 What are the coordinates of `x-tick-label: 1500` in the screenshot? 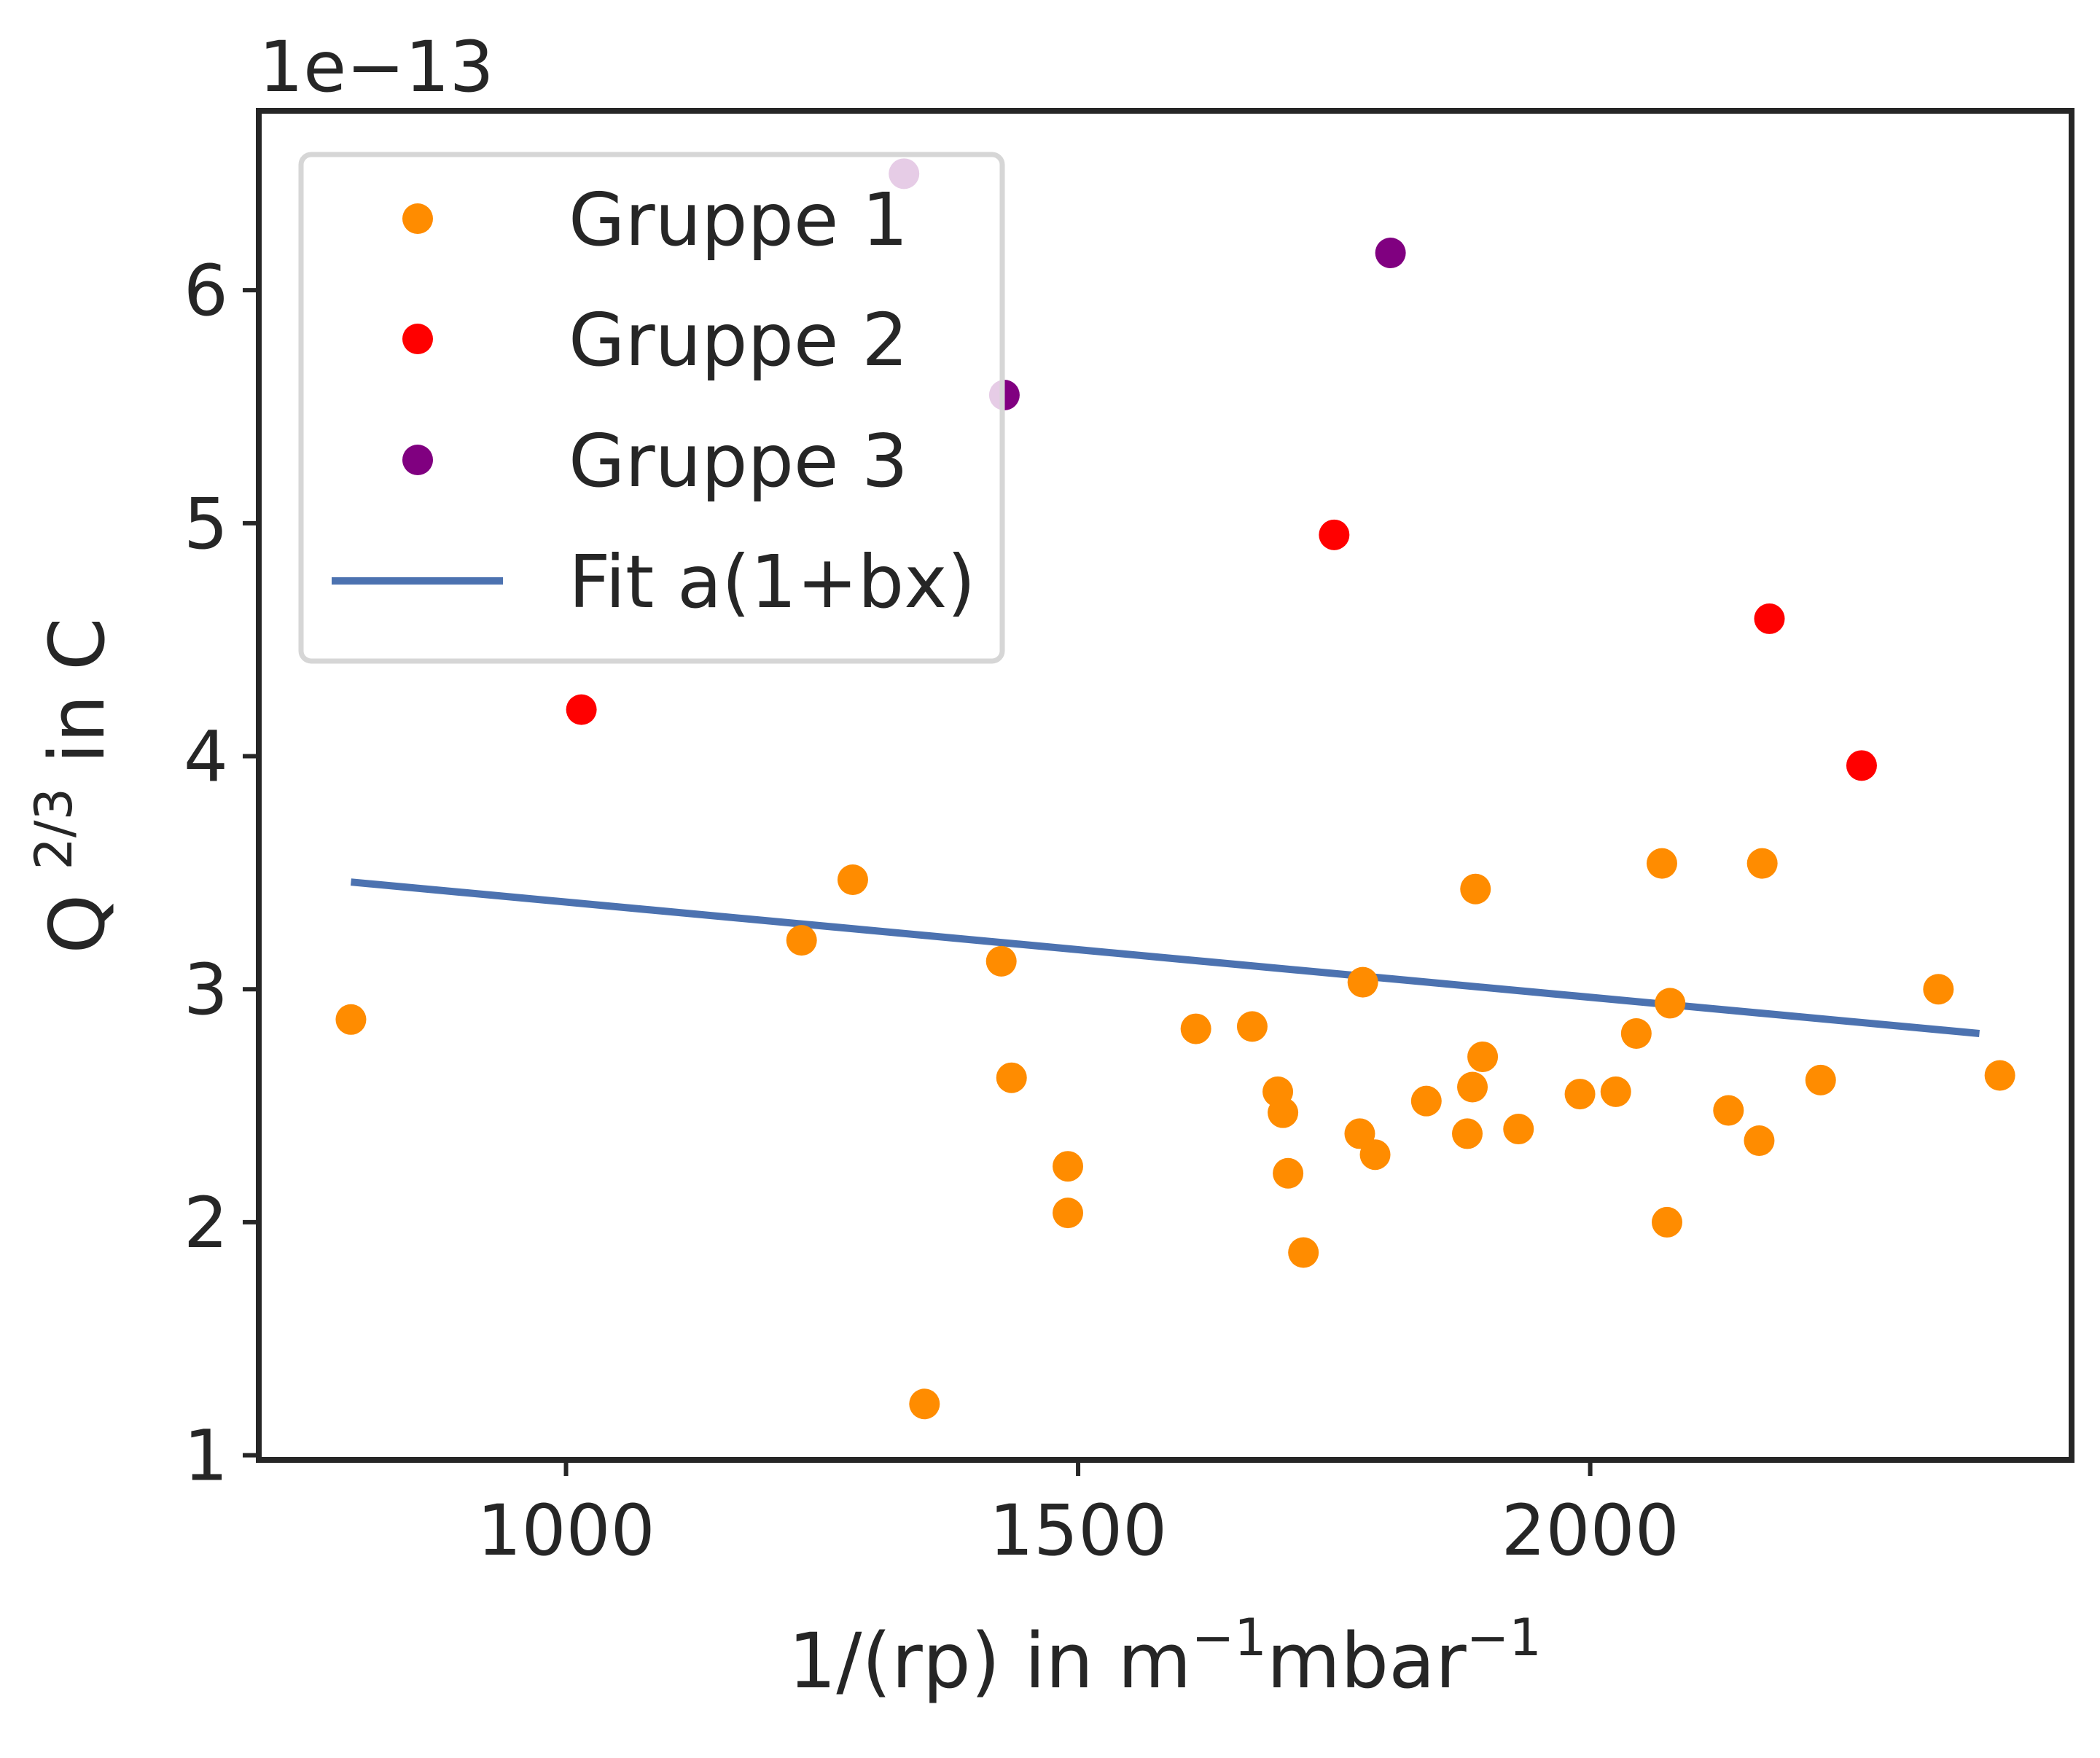 It's located at (1078, 1530).